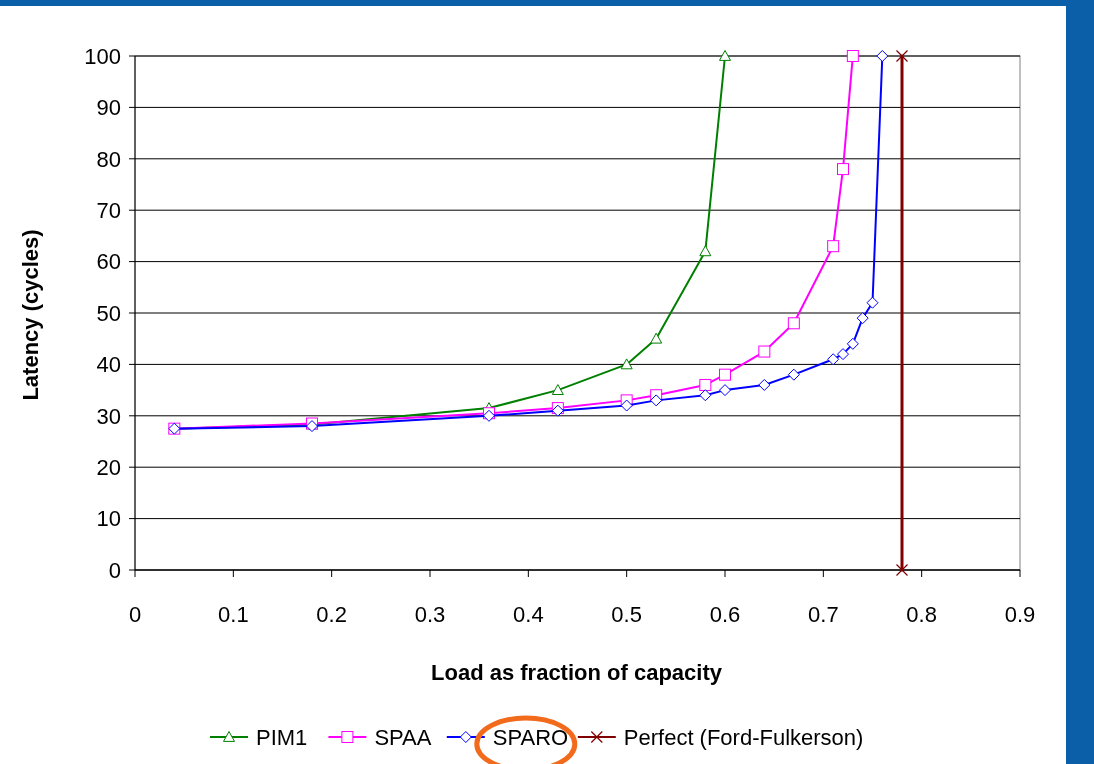  I want to click on x-tick-label: 0.9, so click(1020, 614).